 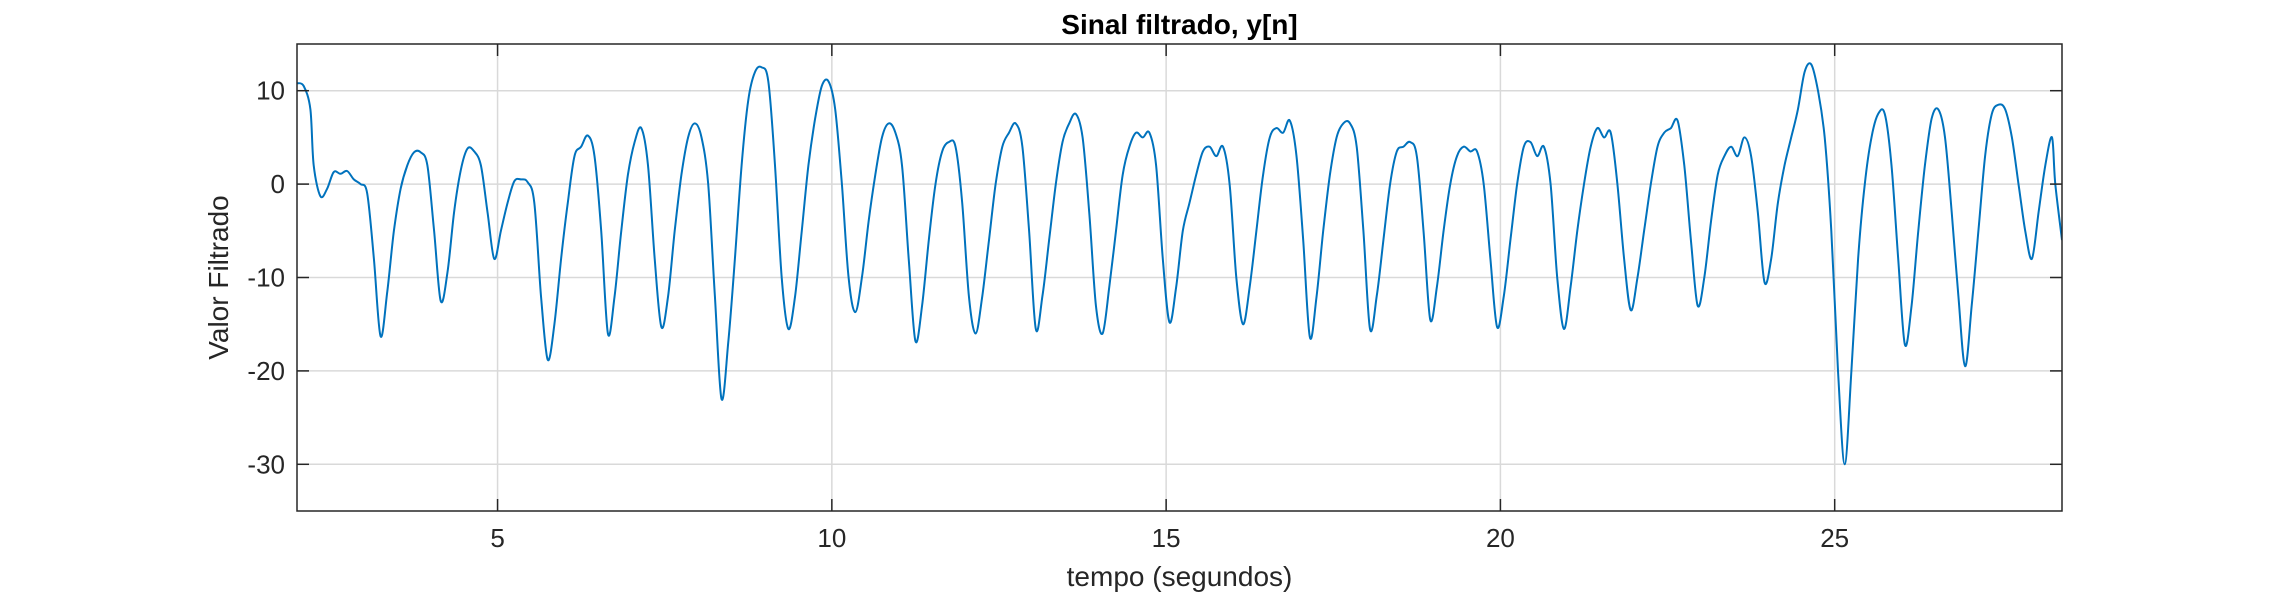 What do you see at coordinates (266, 278) in the screenshot?
I see `y-tick-label: -10` at bounding box center [266, 278].